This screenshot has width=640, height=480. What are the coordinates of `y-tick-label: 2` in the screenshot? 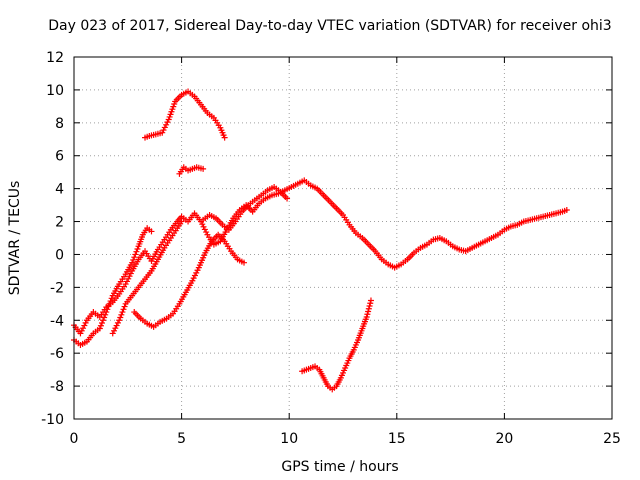 It's located at (59, 223).